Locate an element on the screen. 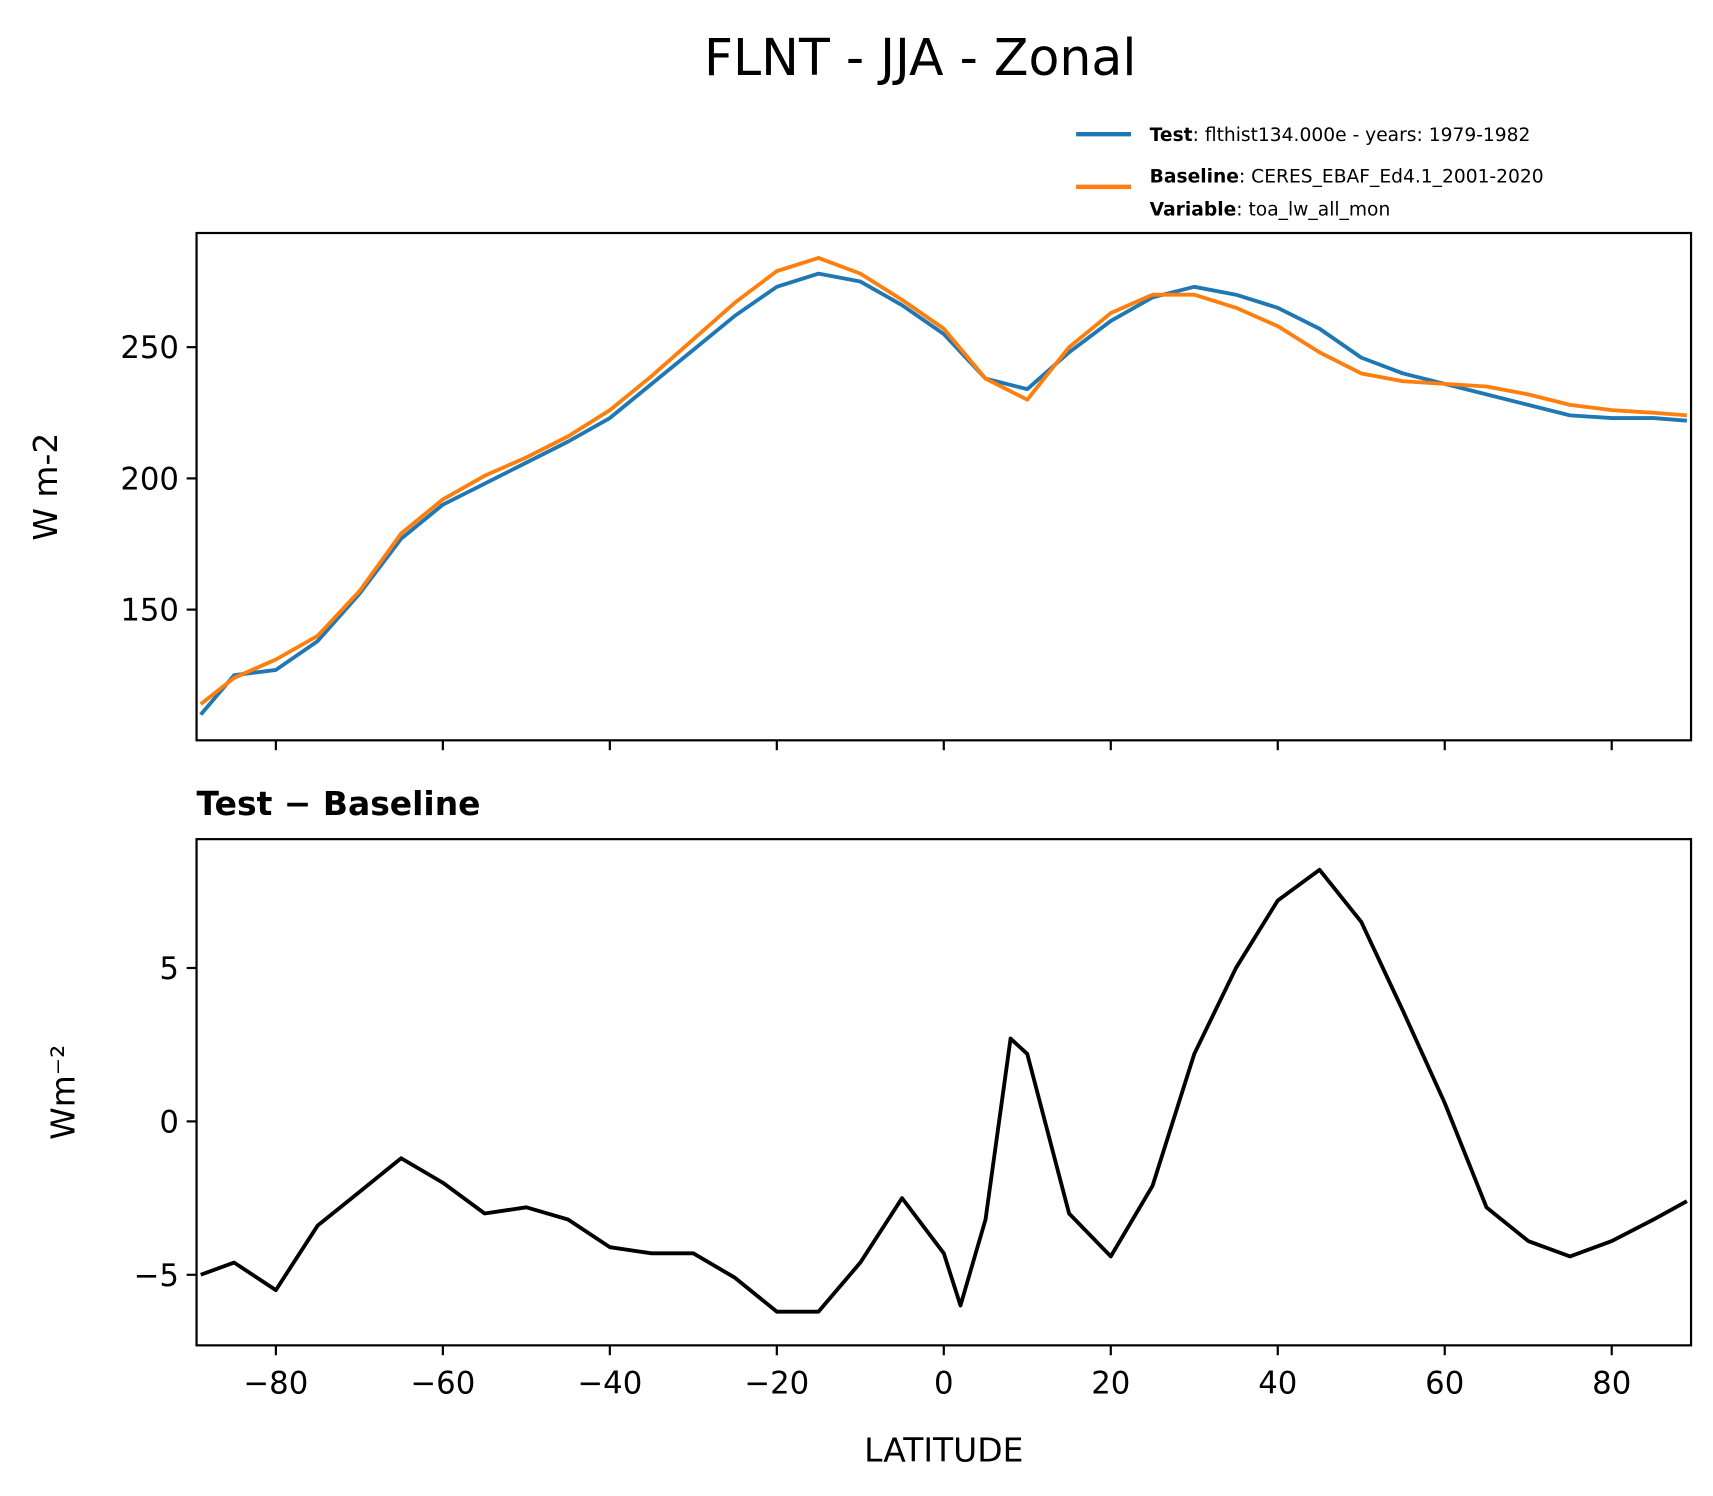 The height and width of the screenshot is (1496, 1713). legend-entry: Variable: toa_lw_all_mon is located at coordinates (1270, 209).